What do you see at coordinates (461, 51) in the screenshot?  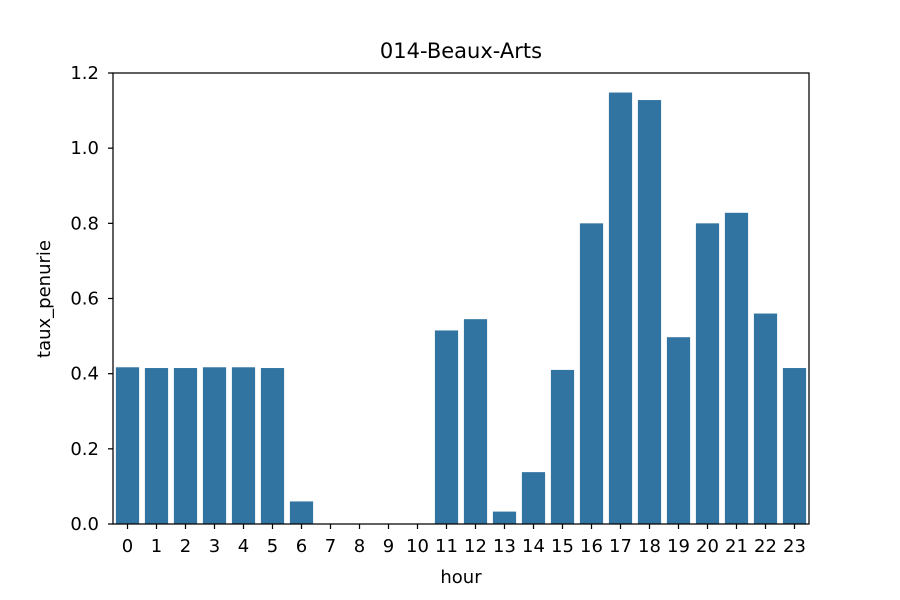 I see `chart-title: 014-Beaux-Arts` at bounding box center [461, 51].